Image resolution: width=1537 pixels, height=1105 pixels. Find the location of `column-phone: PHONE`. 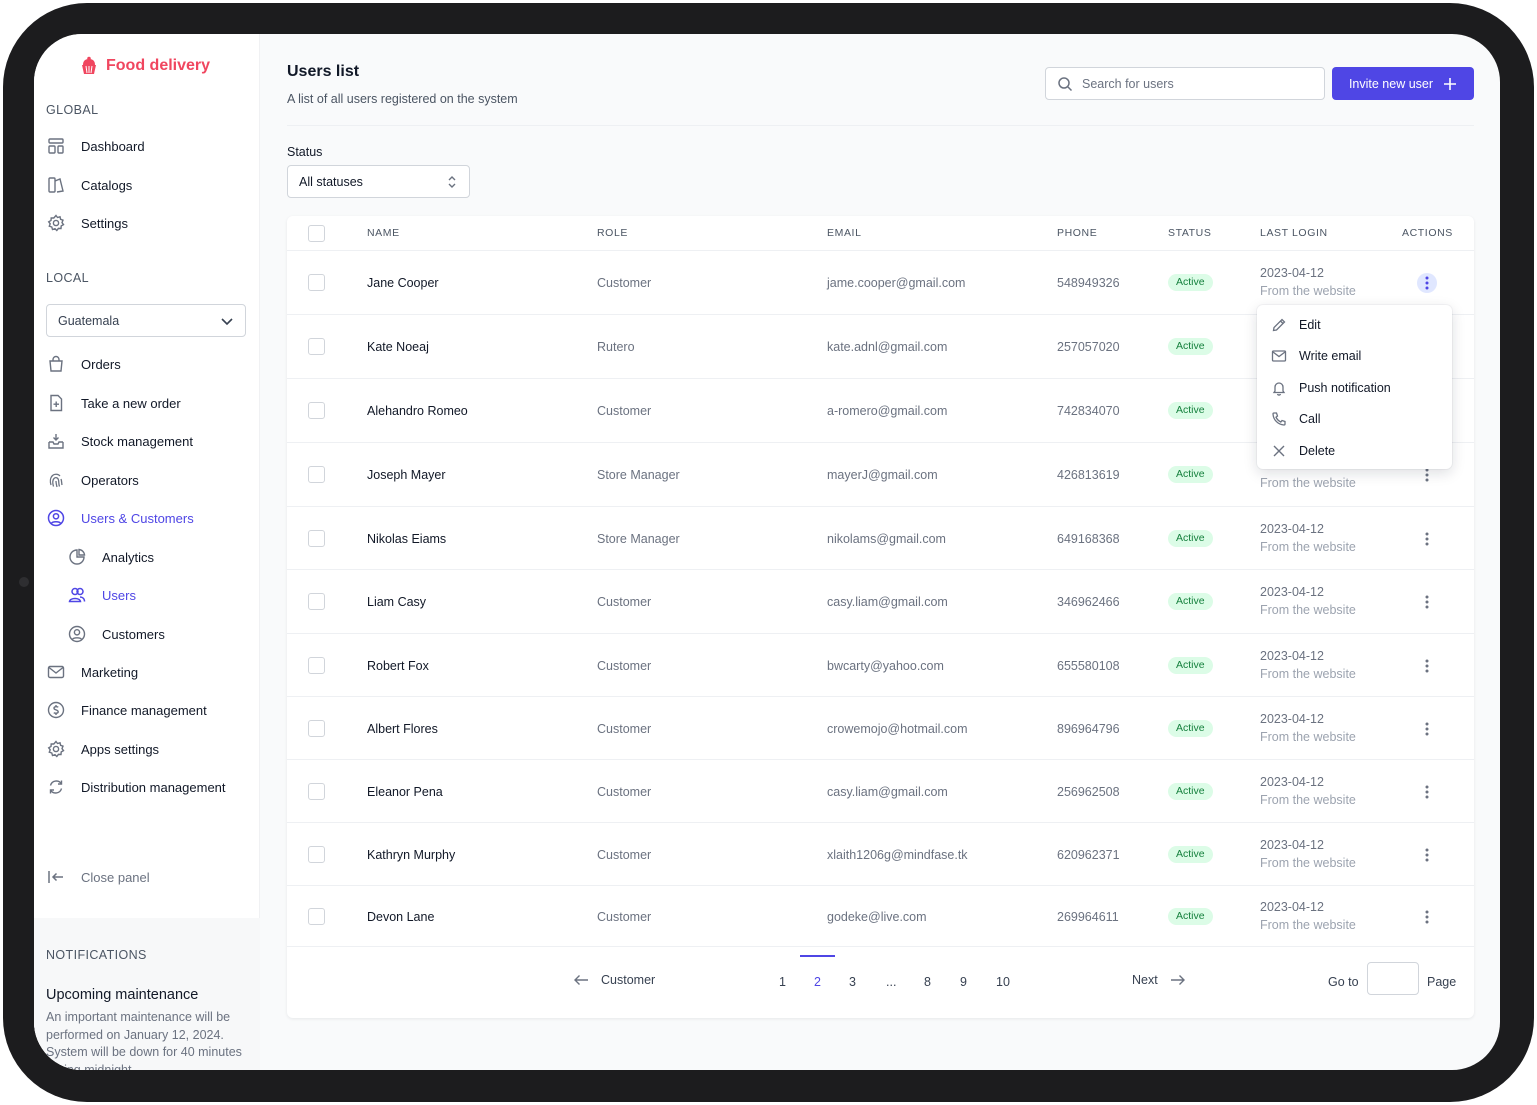

column-phone: PHONE is located at coordinates (1077, 233).